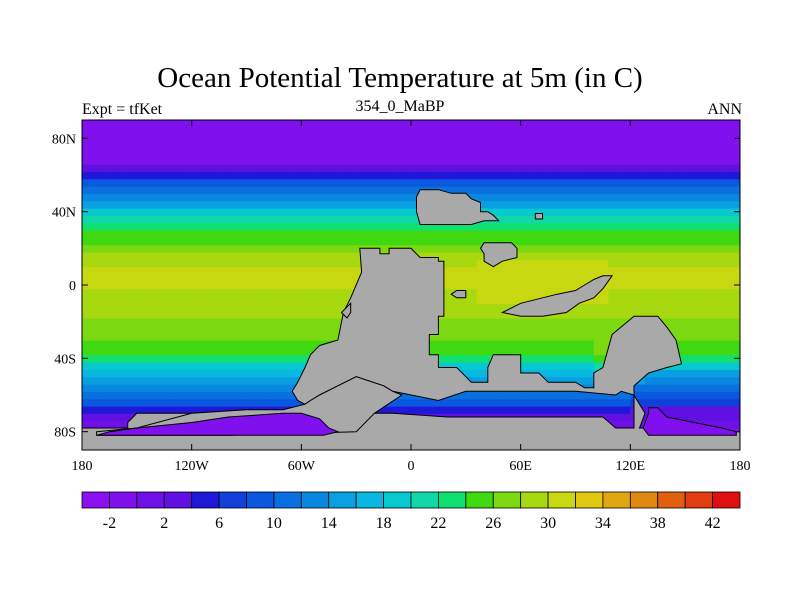 This screenshot has width=800, height=600. I want to click on colorbar-label: 42, so click(713, 523).